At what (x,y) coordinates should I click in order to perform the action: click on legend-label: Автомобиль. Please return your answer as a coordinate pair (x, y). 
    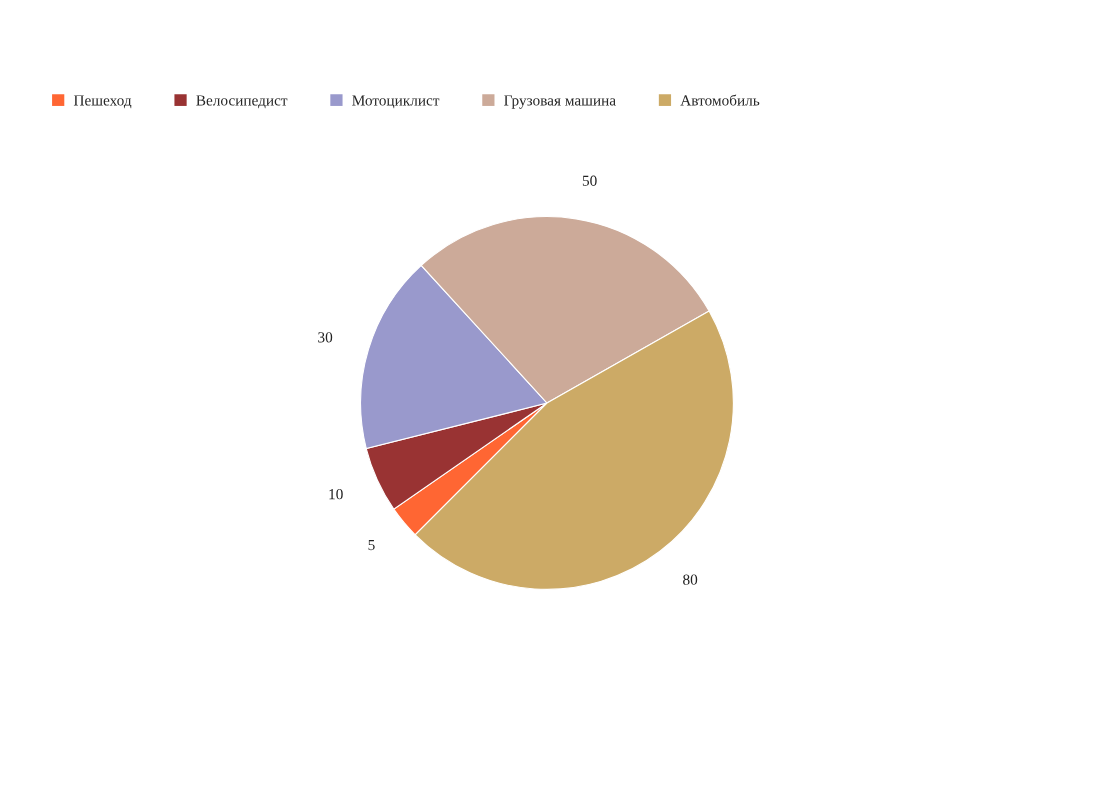
    Looking at the image, I should click on (720, 100).